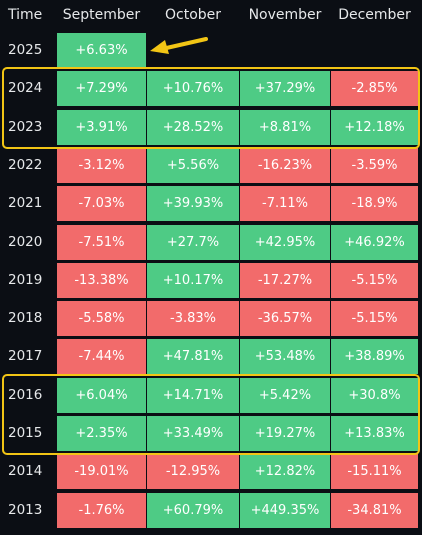 The width and height of the screenshot is (422, 535). I want to click on cell-2016-december: +30.8%, so click(374, 395).